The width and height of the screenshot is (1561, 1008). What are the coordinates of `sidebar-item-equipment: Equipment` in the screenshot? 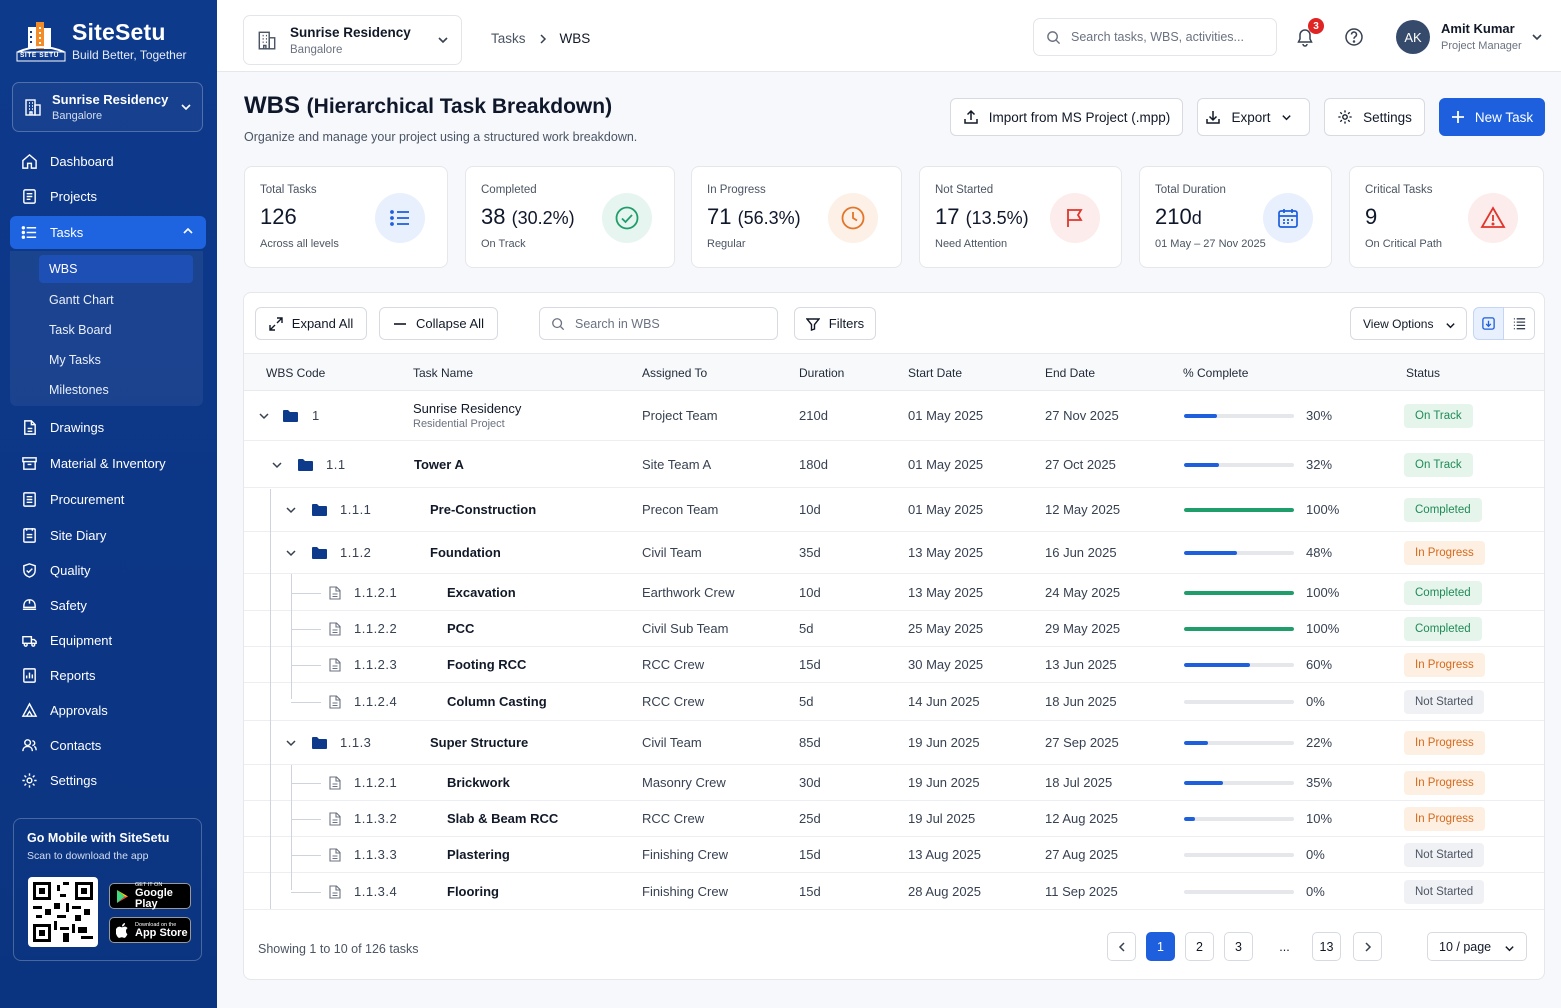 It's located at (108, 640).